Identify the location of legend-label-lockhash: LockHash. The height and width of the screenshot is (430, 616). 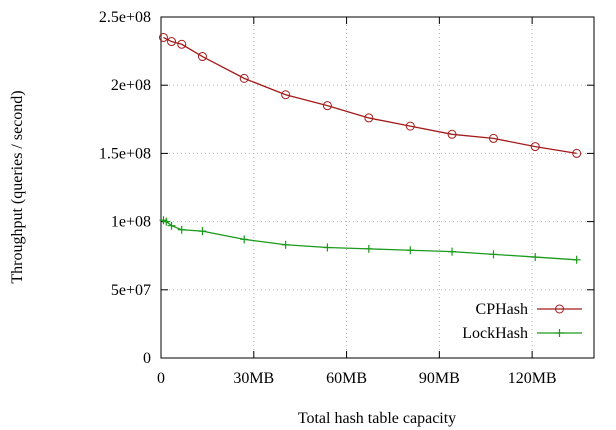
(495, 333).